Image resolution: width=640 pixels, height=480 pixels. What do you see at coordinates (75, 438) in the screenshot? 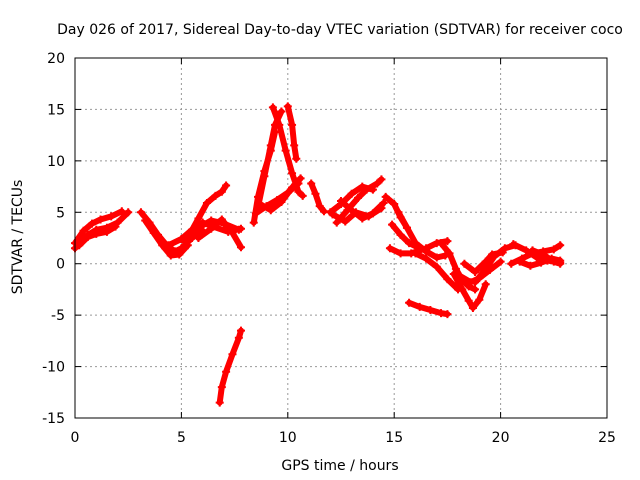
I see `x-tick-label: 0` at bounding box center [75, 438].